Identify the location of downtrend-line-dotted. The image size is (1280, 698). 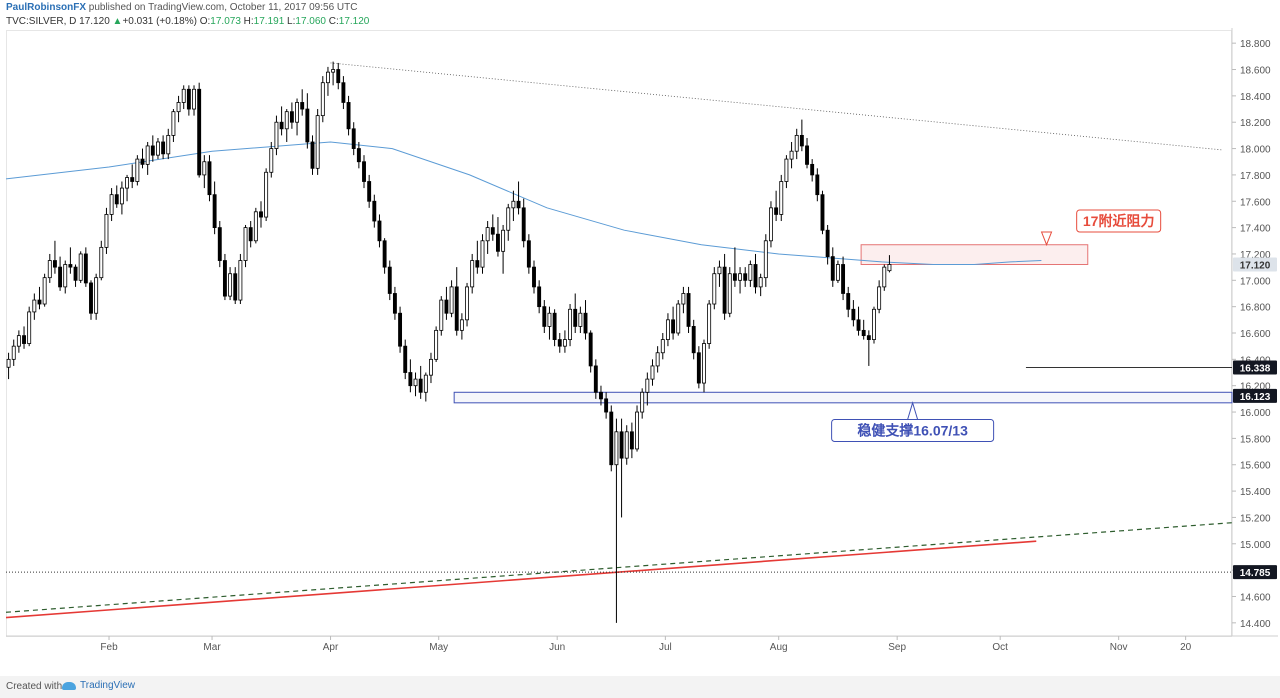
(776, 106).